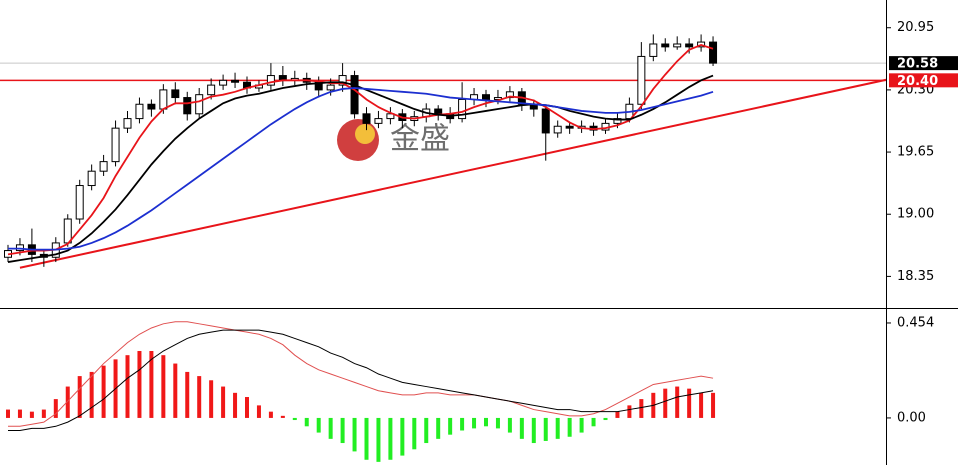 This screenshot has height=465, width=958. What do you see at coordinates (420, 139) in the screenshot?
I see `watermark-text: 金盛` at bounding box center [420, 139].